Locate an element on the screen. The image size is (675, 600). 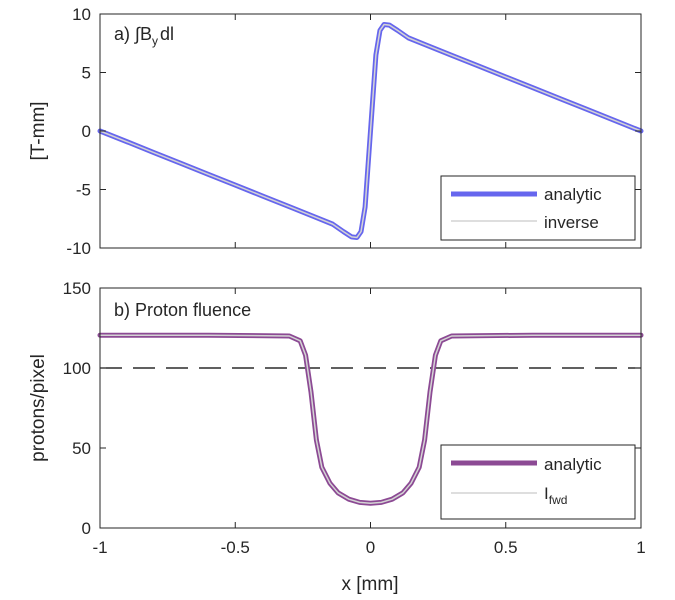
panel-b-title: b) Proton fluence is located at coordinates (182, 310).